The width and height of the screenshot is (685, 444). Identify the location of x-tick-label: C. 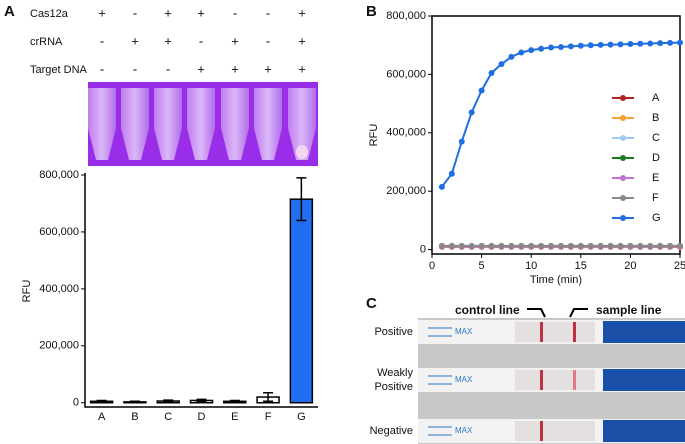
(168, 417).